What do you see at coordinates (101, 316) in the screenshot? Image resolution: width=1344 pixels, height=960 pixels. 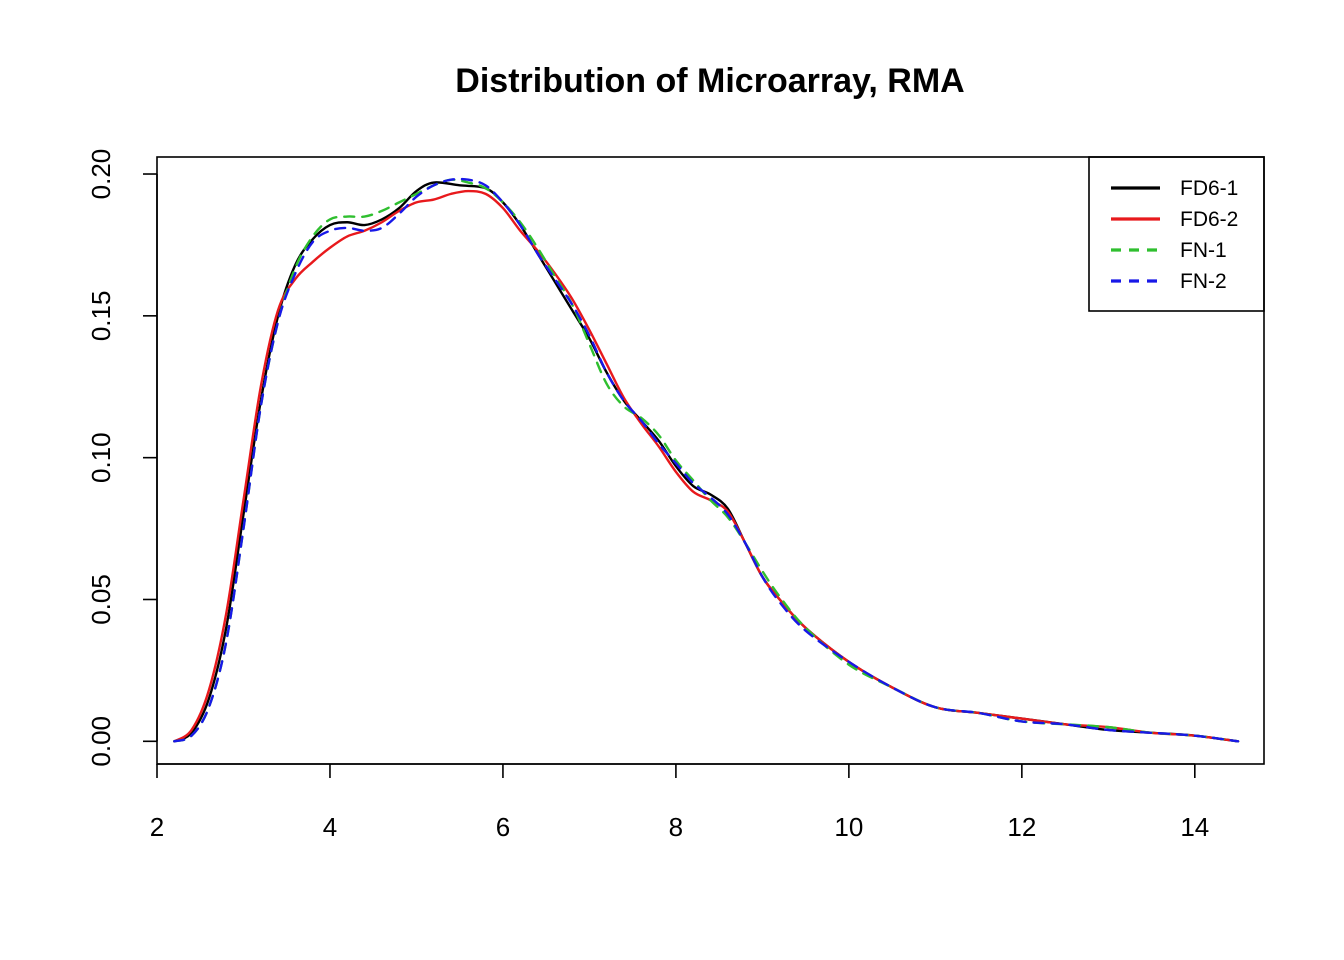 I see `y-tick-label: 0.15` at bounding box center [101, 316].